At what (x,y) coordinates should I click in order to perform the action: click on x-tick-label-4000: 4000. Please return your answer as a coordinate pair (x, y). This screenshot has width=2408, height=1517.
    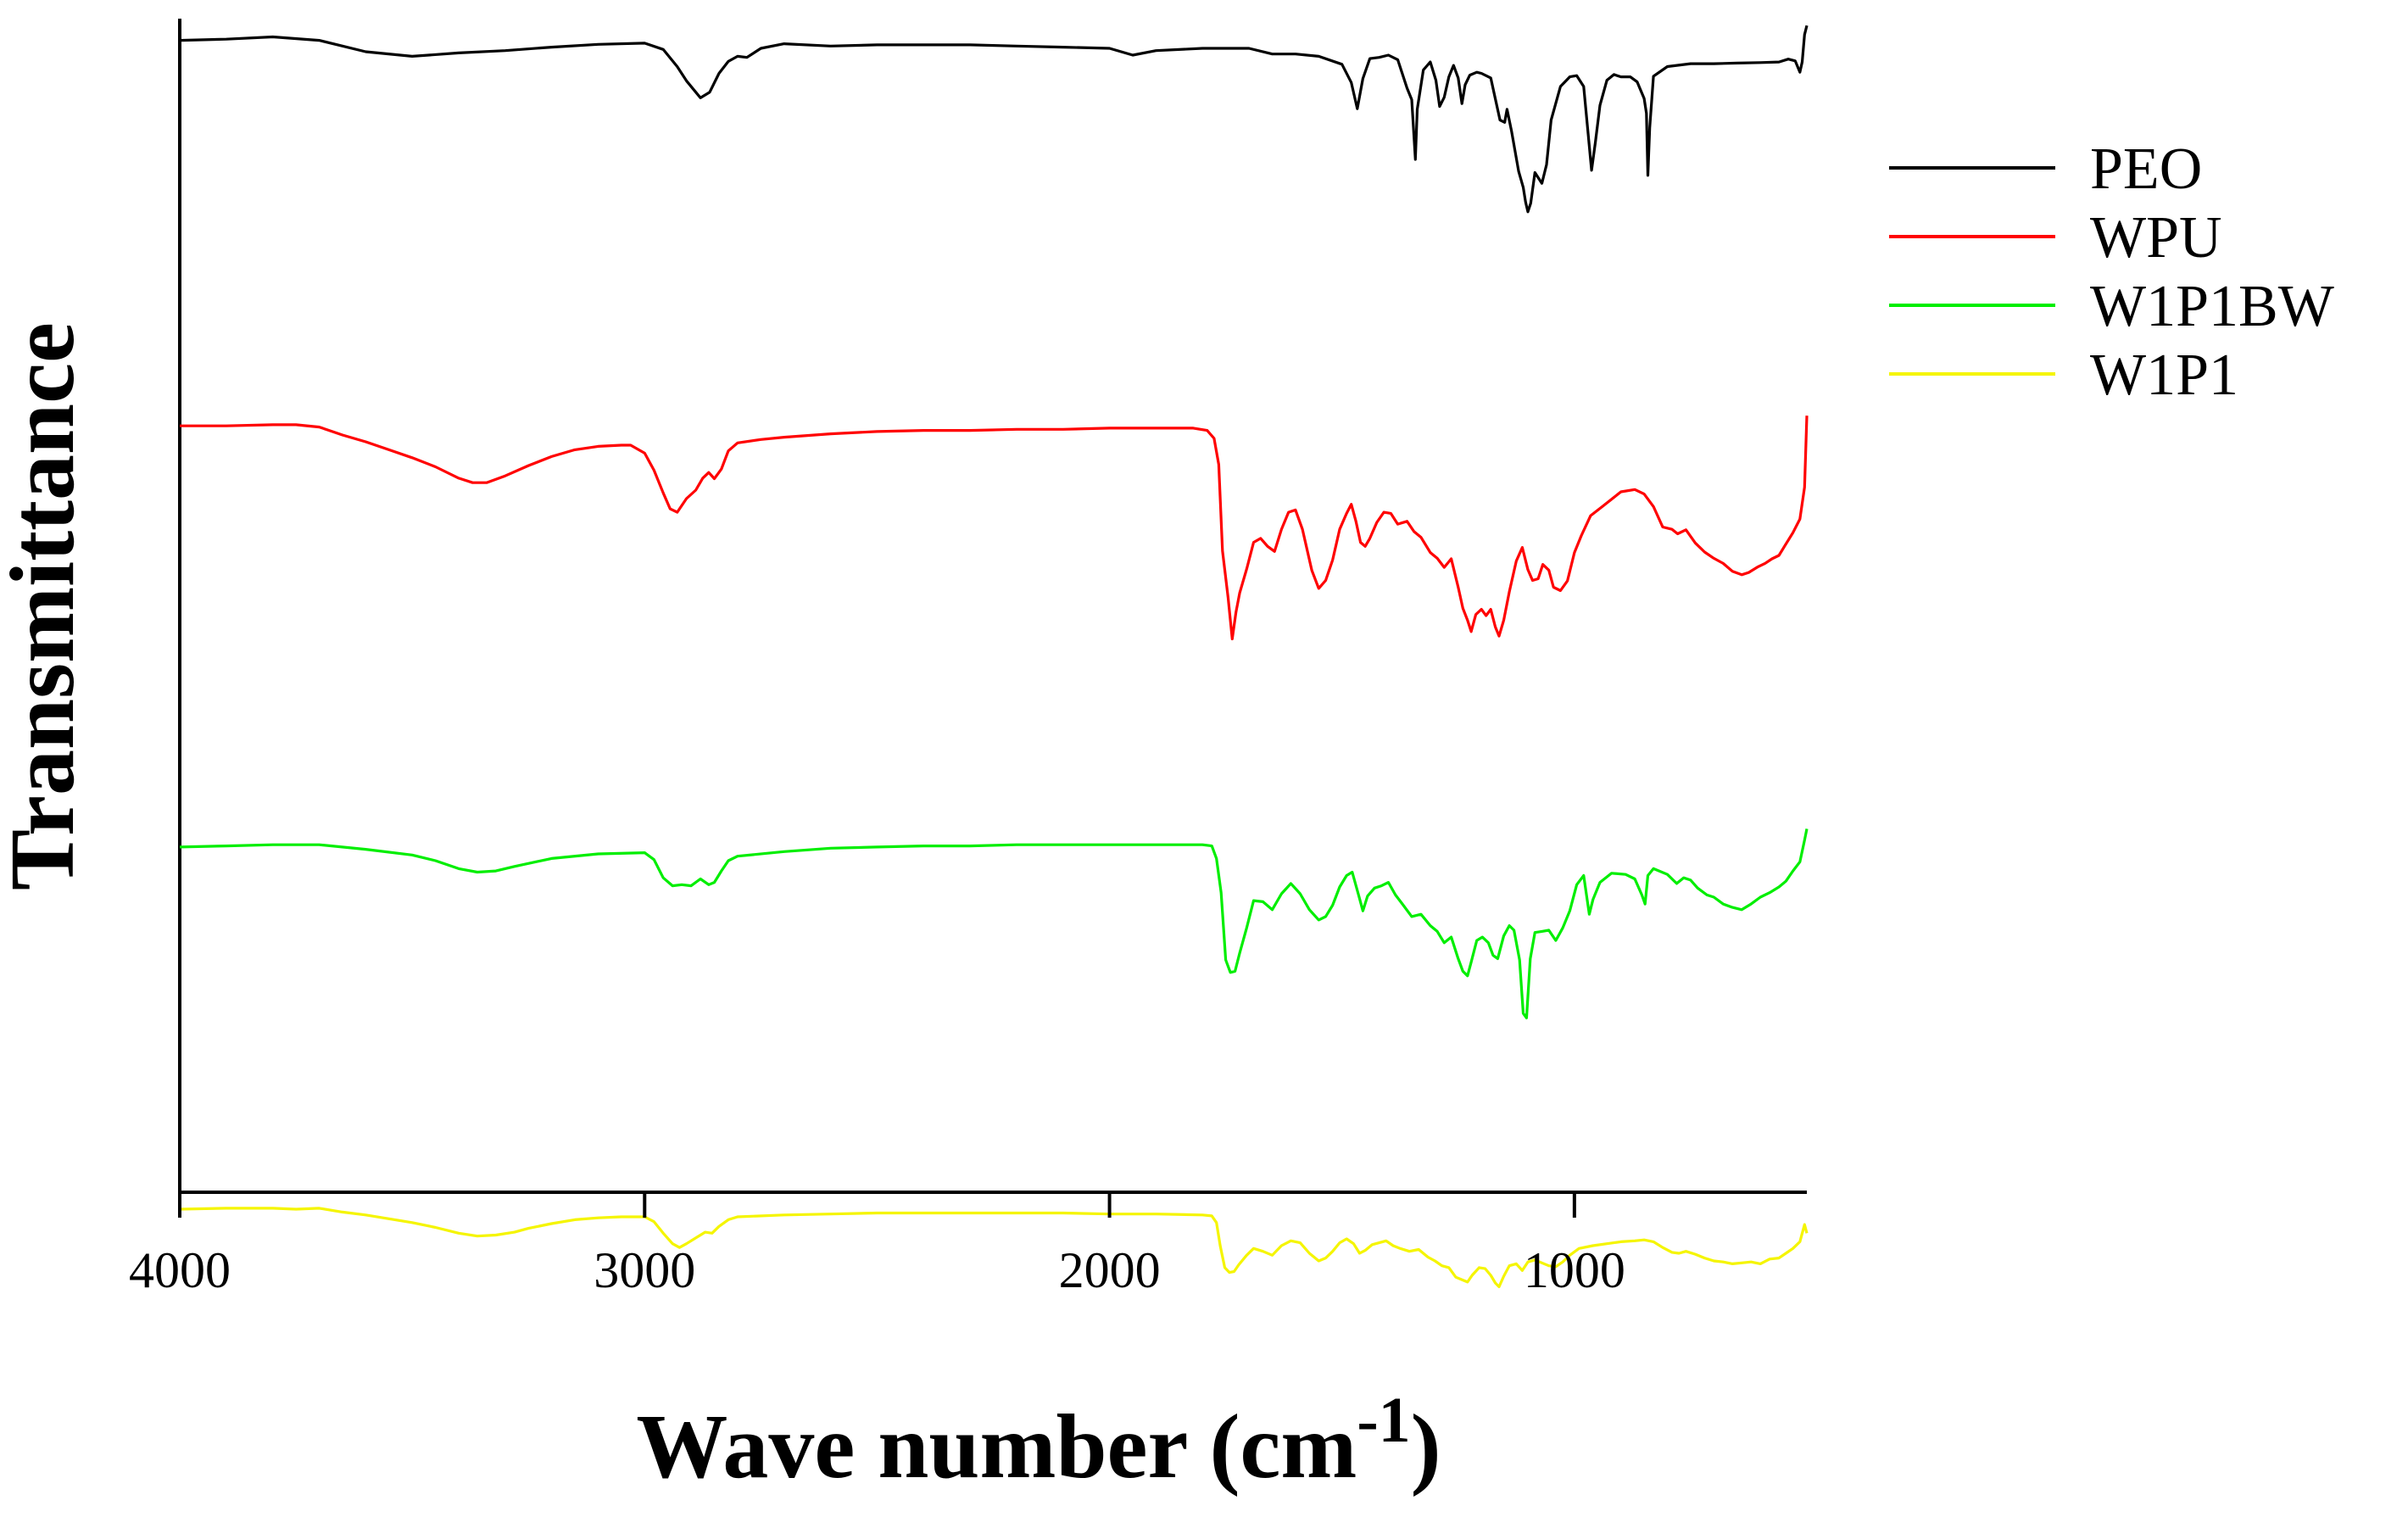
    Looking at the image, I should click on (180, 1270).